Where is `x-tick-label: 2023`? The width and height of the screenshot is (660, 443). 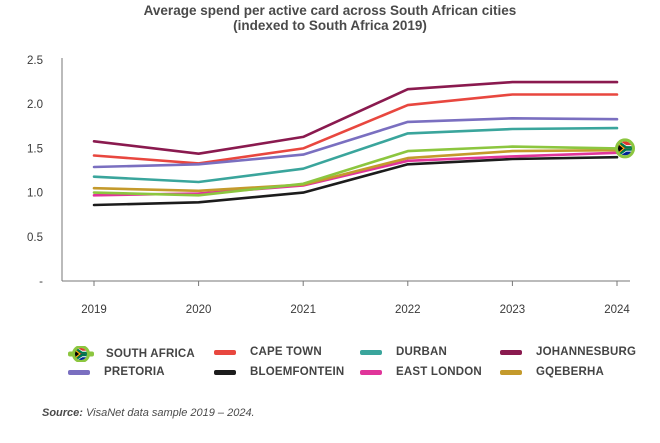
x-tick-label: 2023 is located at coordinates (513, 310).